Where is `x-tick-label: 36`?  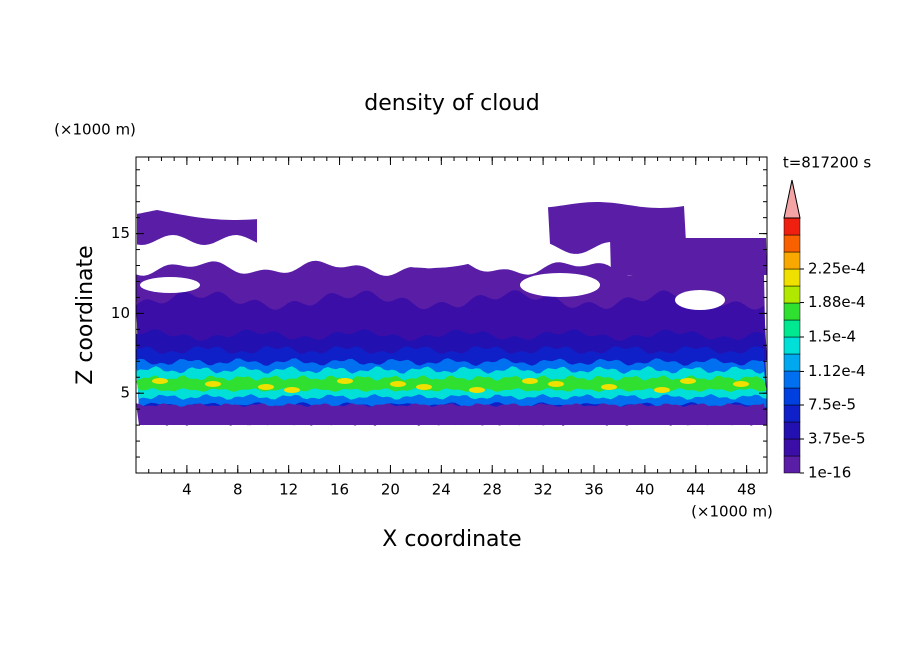
x-tick-label: 36 is located at coordinates (593, 490).